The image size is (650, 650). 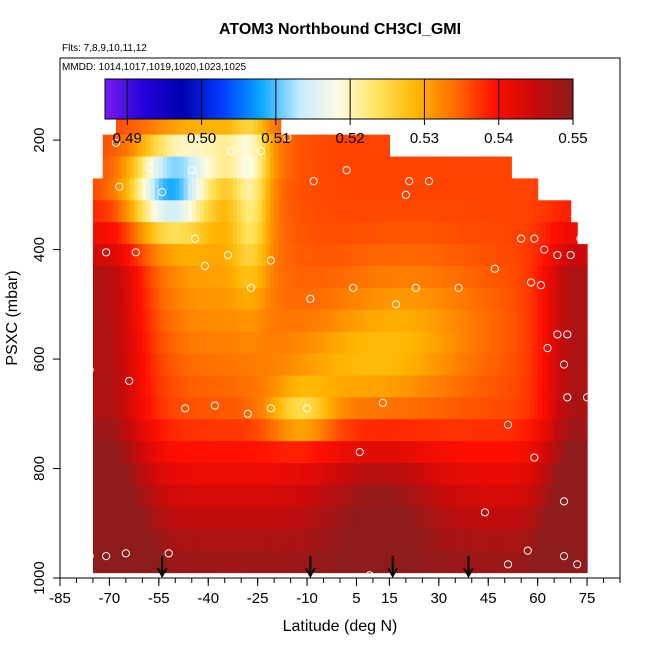 What do you see at coordinates (335, 592) in the screenshot?
I see `x-axis: -85 -70 -55 -40 -25 -10 5 15 30 45 60 75` at bounding box center [335, 592].